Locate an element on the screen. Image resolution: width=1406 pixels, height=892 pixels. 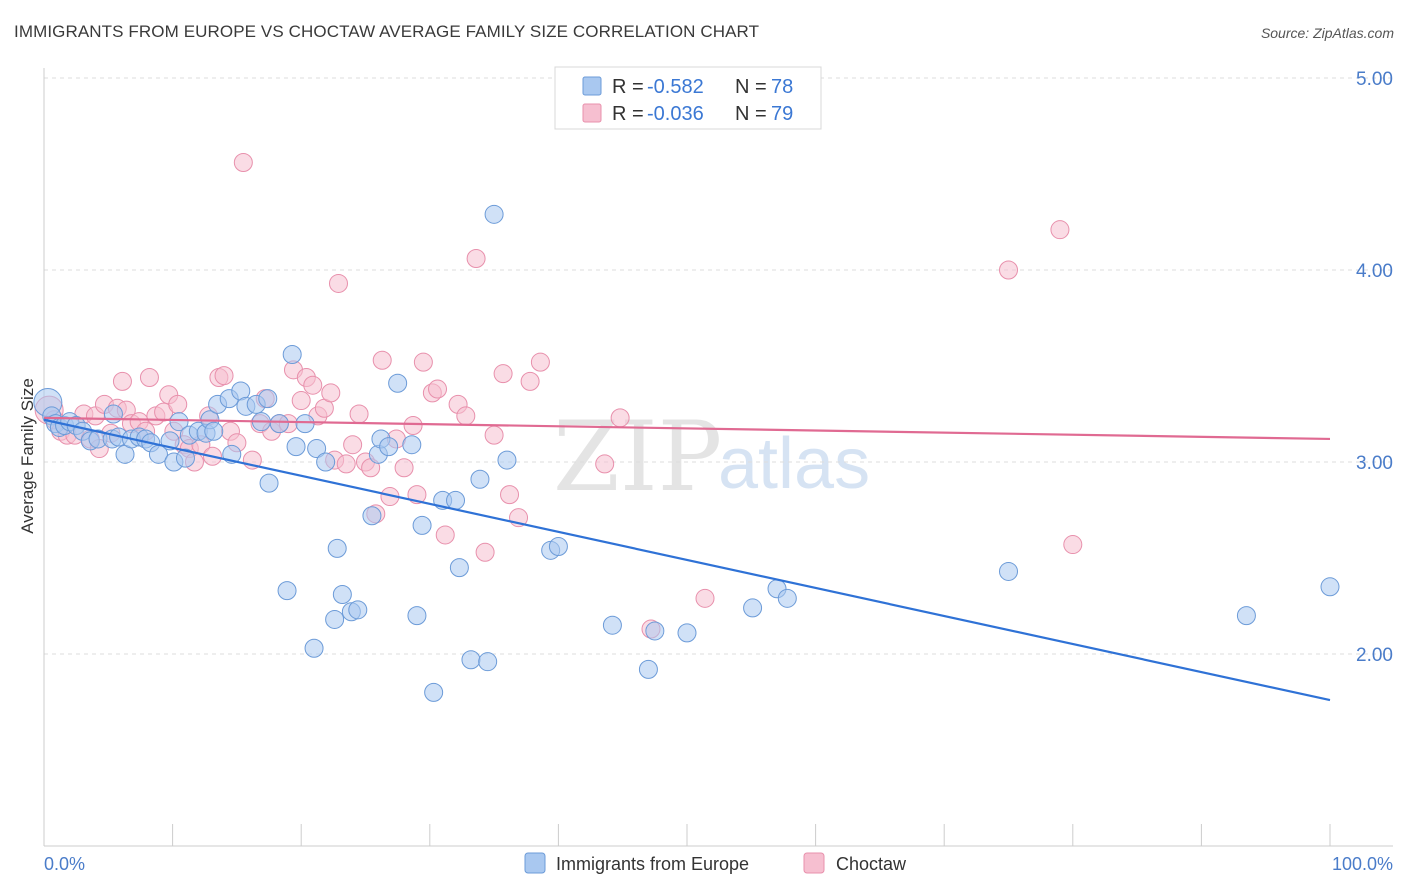
stats-r-value-europe: -0.582 is located at coordinates (675, 87).